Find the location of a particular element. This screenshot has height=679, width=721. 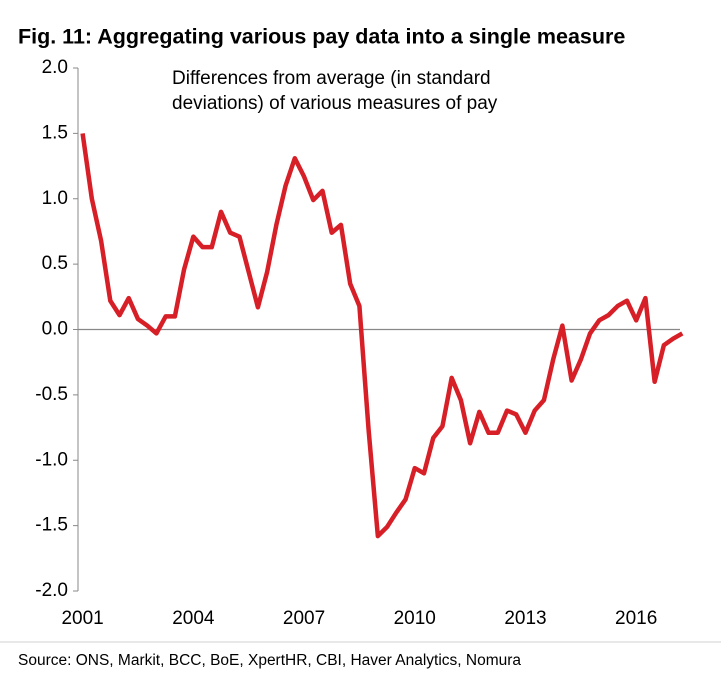

y-tick-label: -1.5 is located at coordinates (51, 525).